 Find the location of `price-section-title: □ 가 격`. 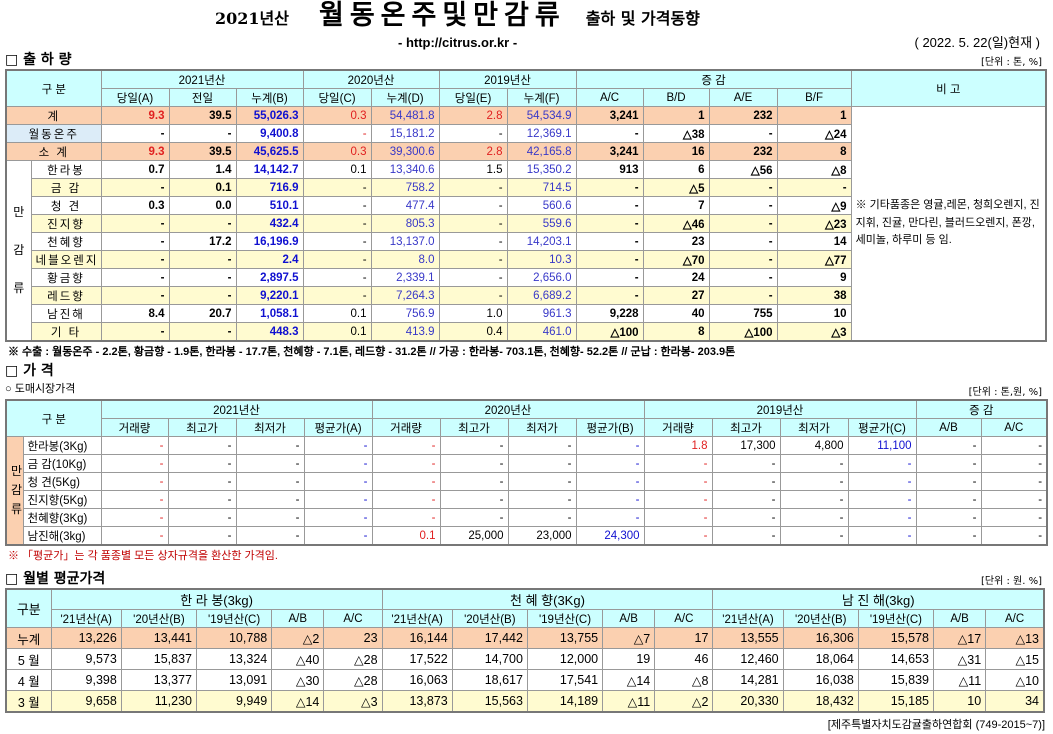

price-section-title: □ 가 격 is located at coordinates (29, 371).